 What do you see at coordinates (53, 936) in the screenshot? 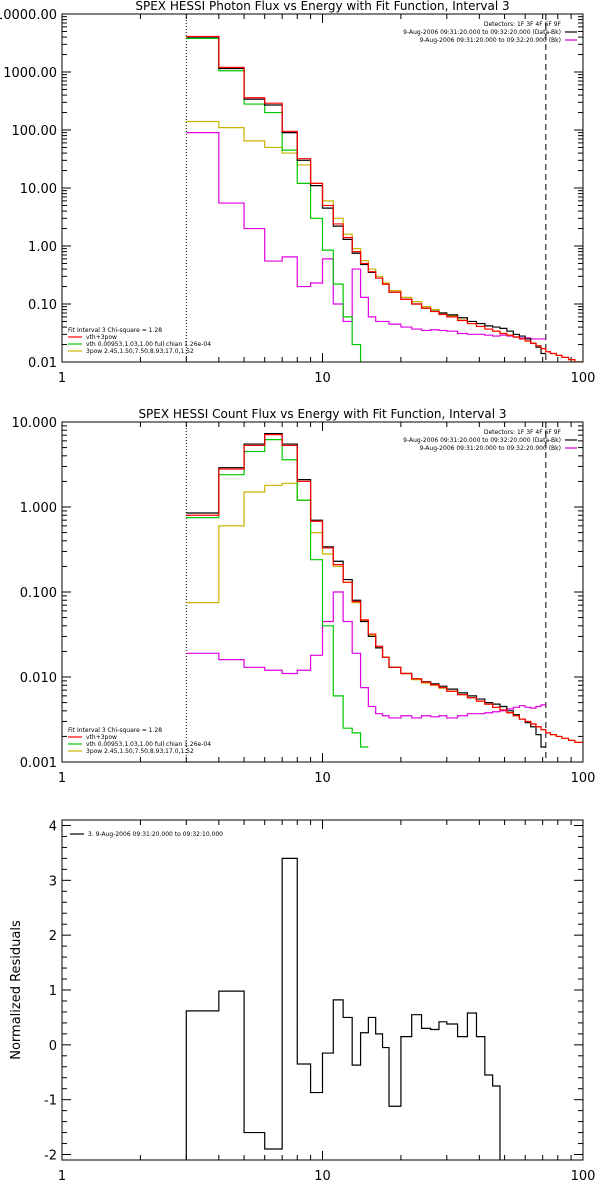
I see `y-tick-label: 2` at bounding box center [53, 936].